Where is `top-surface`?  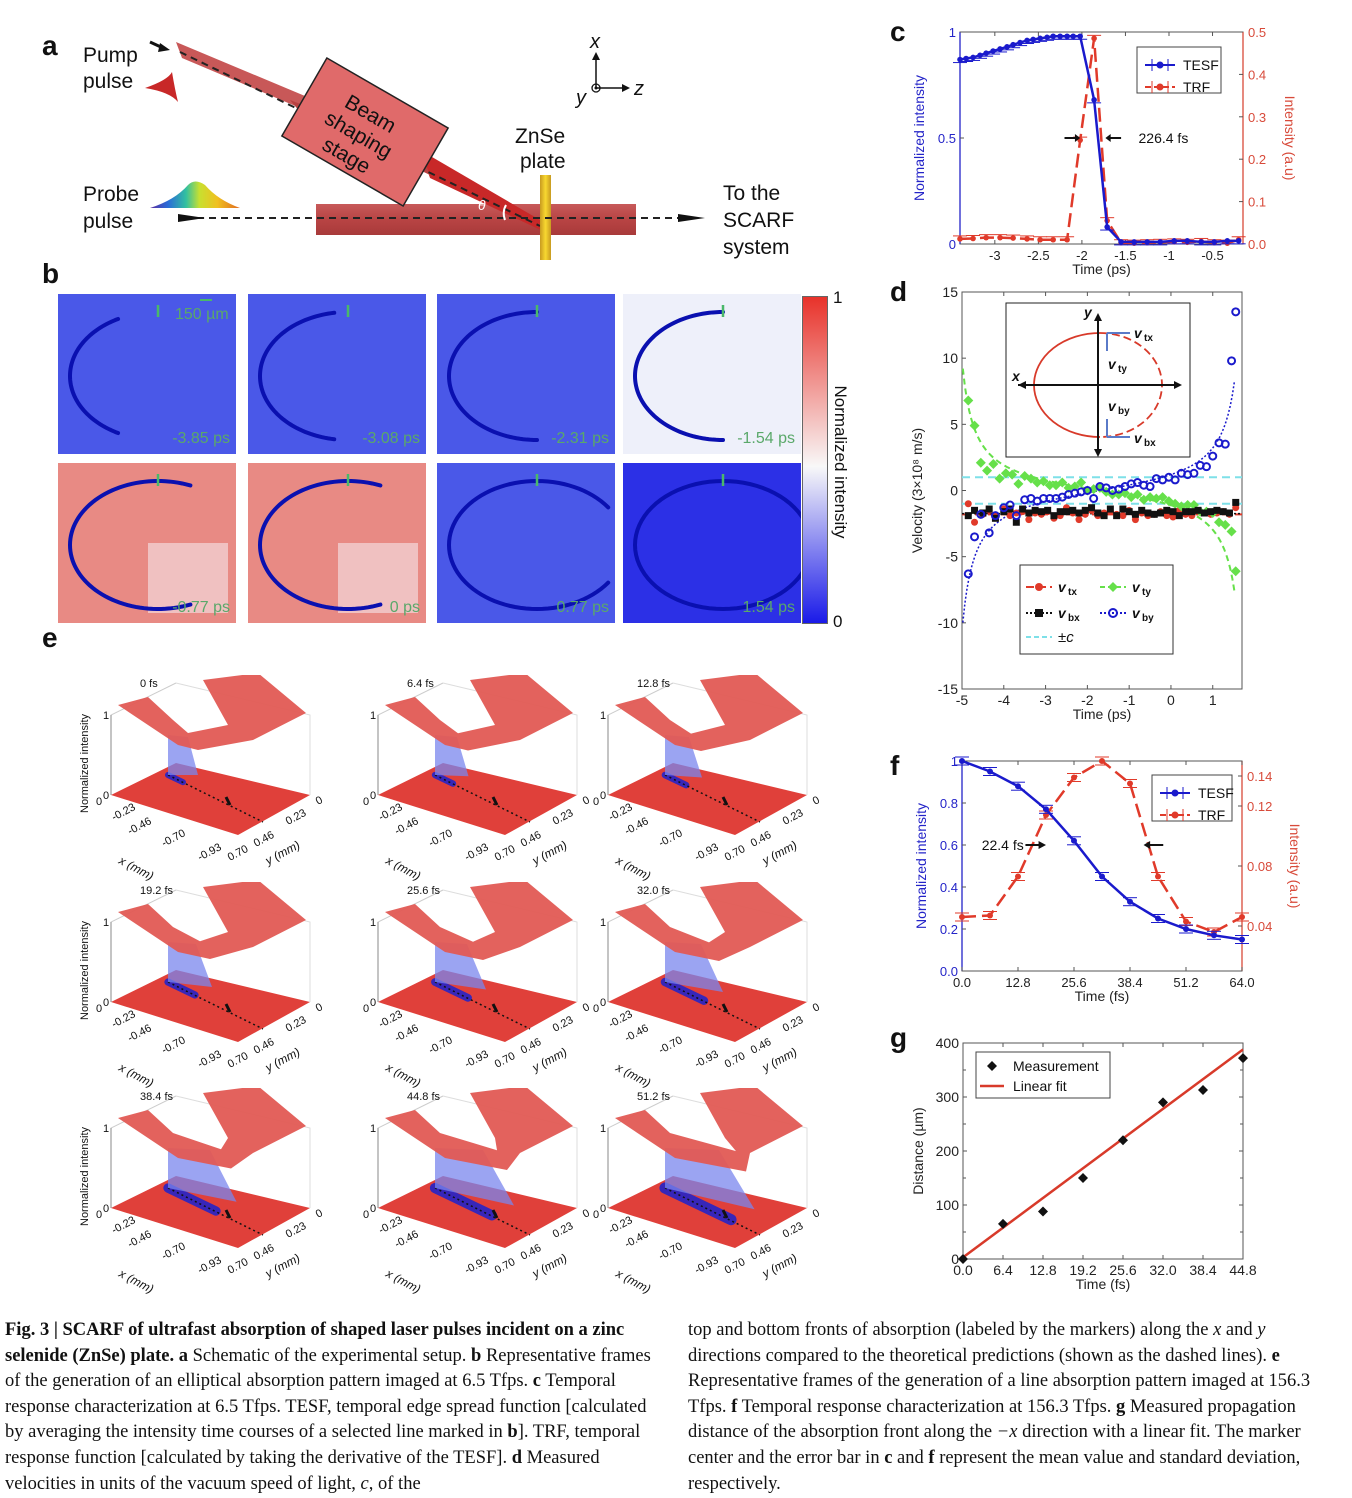
top-surface is located at coordinates (212, 919).